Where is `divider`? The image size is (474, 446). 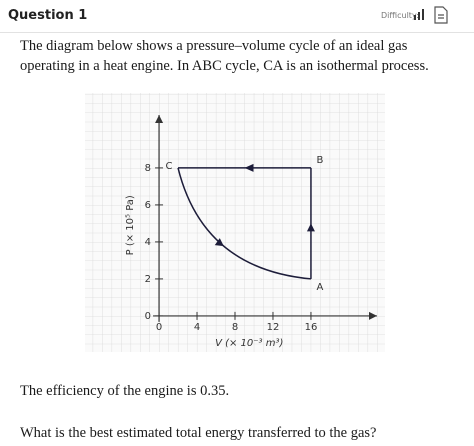
divider is located at coordinates (237, 32).